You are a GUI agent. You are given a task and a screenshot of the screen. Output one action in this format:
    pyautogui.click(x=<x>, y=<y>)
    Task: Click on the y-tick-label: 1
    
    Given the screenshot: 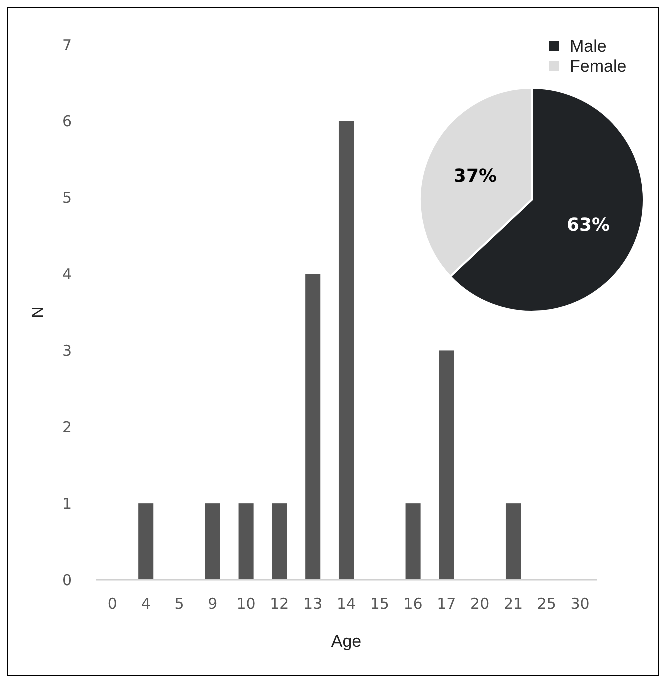 What is the action you would take?
    pyautogui.click(x=67, y=503)
    